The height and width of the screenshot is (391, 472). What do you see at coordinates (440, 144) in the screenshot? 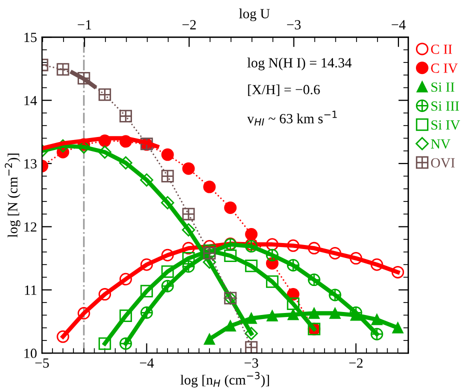
I see `legend-label: NV` at bounding box center [440, 144].